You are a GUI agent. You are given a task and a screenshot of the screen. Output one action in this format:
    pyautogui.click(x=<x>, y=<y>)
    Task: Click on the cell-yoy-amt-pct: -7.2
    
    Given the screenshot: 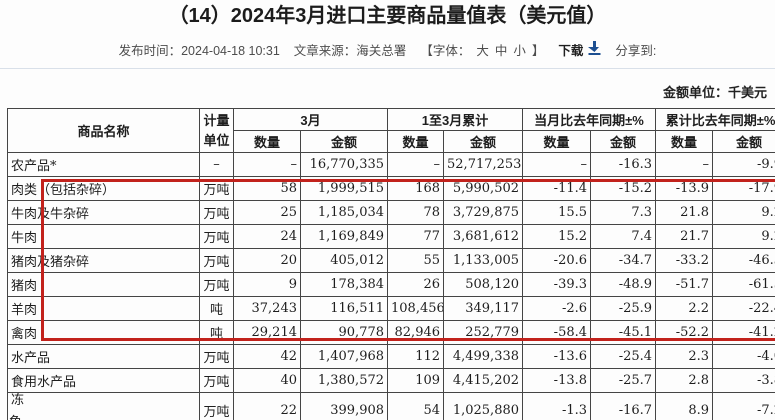 What is the action you would take?
    pyautogui.click(x=743, y=406)
    